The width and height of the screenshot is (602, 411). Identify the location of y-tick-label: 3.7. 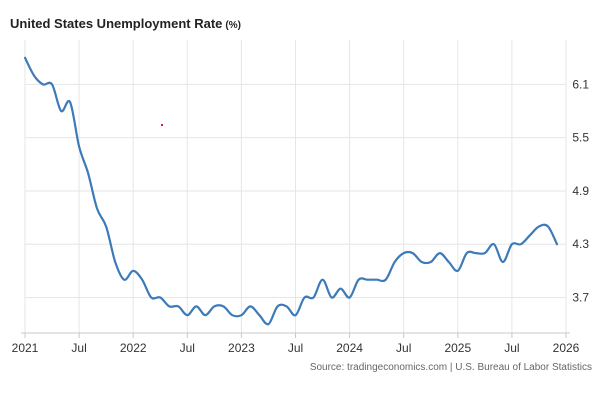
(580, 297).